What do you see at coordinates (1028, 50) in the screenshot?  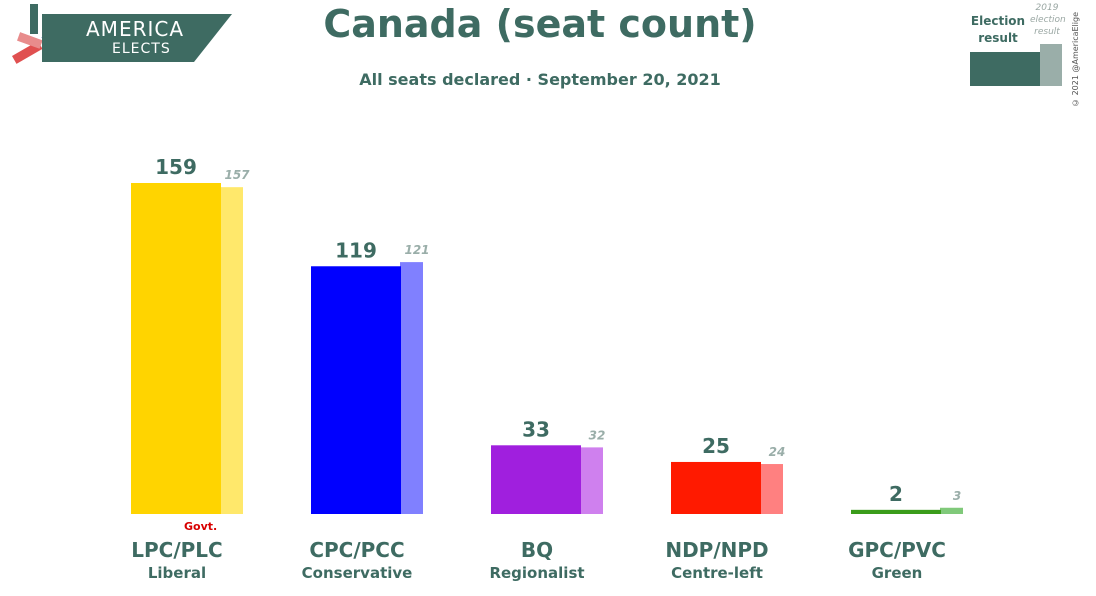 I see `legend: Election result 2019 election result` at bounding box center [1028, 50].